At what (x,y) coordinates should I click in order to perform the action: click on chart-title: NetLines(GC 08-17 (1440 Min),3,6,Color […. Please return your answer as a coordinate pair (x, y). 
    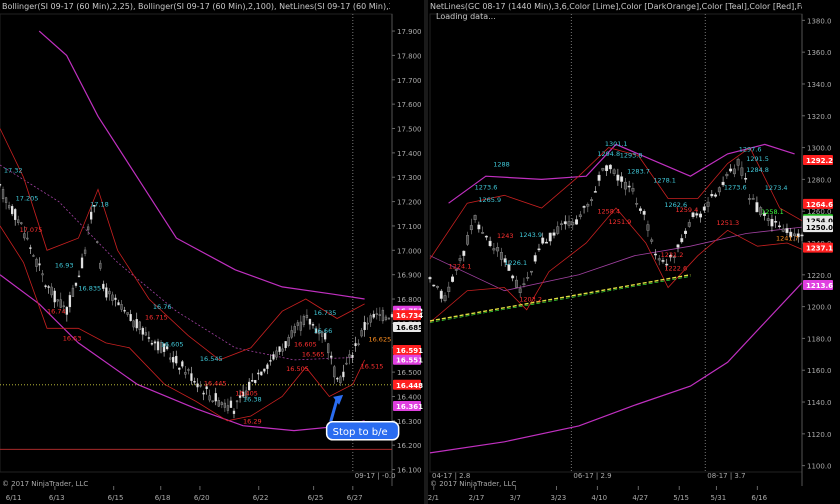
    Looking at the image, I should click on (616, 6).